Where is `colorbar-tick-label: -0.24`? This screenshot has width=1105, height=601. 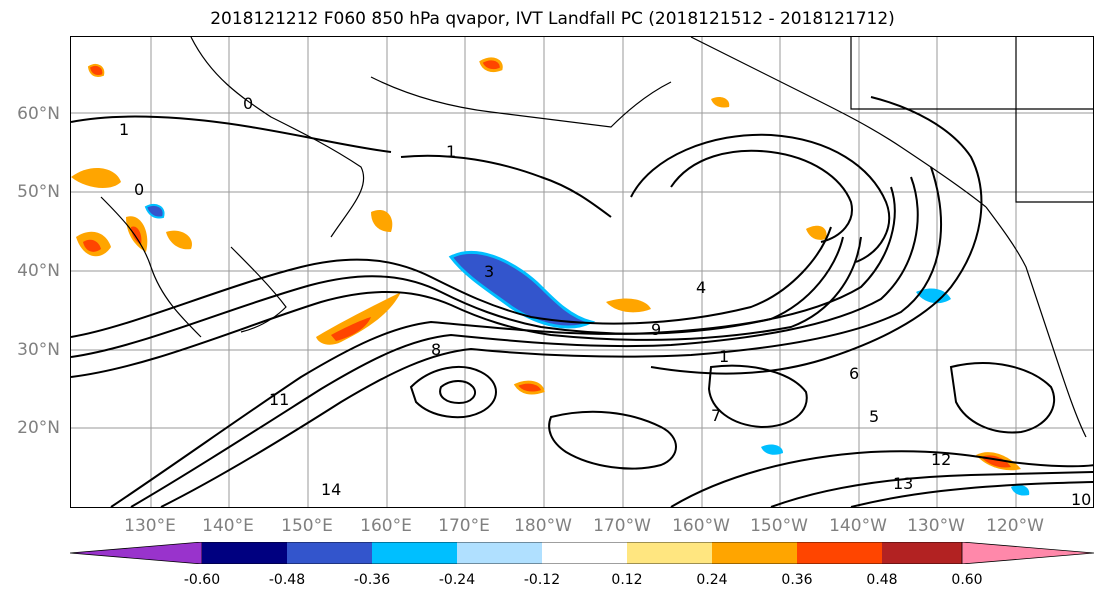
colorbar-tick-label: -0.24 is located at coordinates (457, 580).